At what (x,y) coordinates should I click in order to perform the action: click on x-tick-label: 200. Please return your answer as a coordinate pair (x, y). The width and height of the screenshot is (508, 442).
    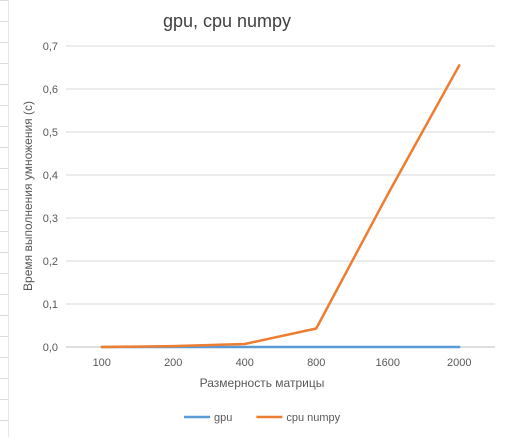
    Looking at the image, I should click on (173, 363).